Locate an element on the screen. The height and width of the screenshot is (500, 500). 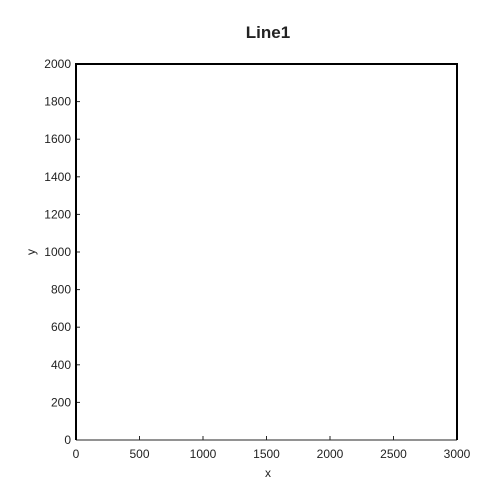
x-tick-label: 2500 is located at coordinates (393, 454).